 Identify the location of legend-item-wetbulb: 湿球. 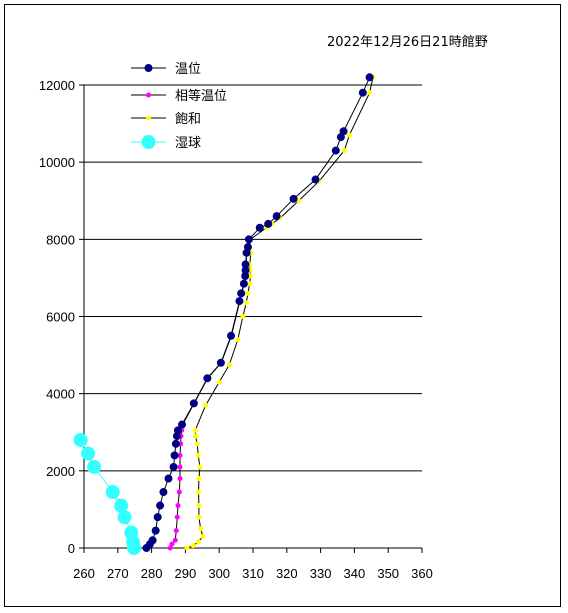
(166, 143).